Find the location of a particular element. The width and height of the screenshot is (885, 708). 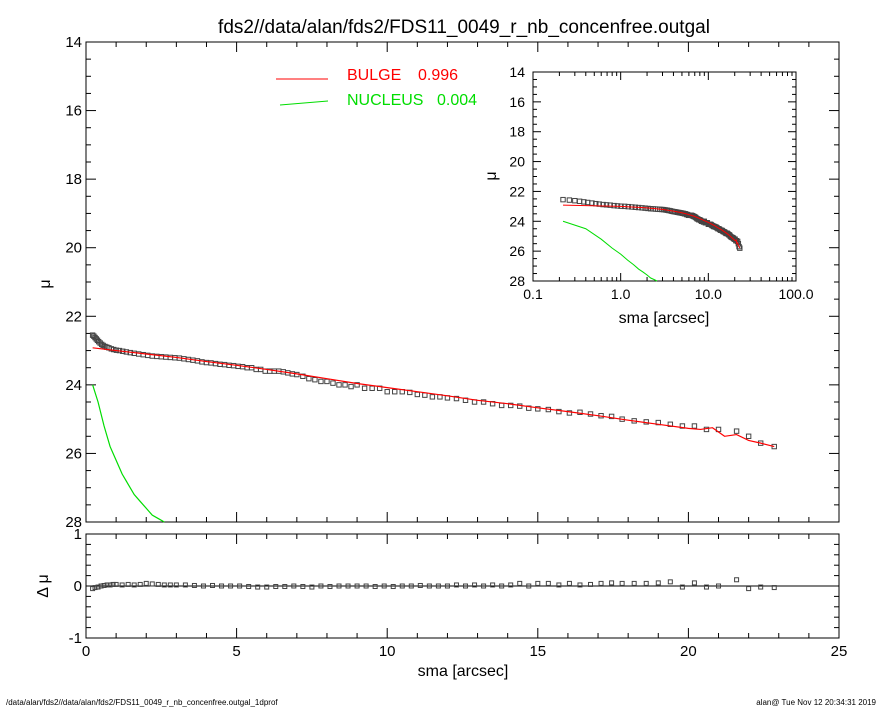

main-y-tick-label: 16 is located at coordinates (73, 111).